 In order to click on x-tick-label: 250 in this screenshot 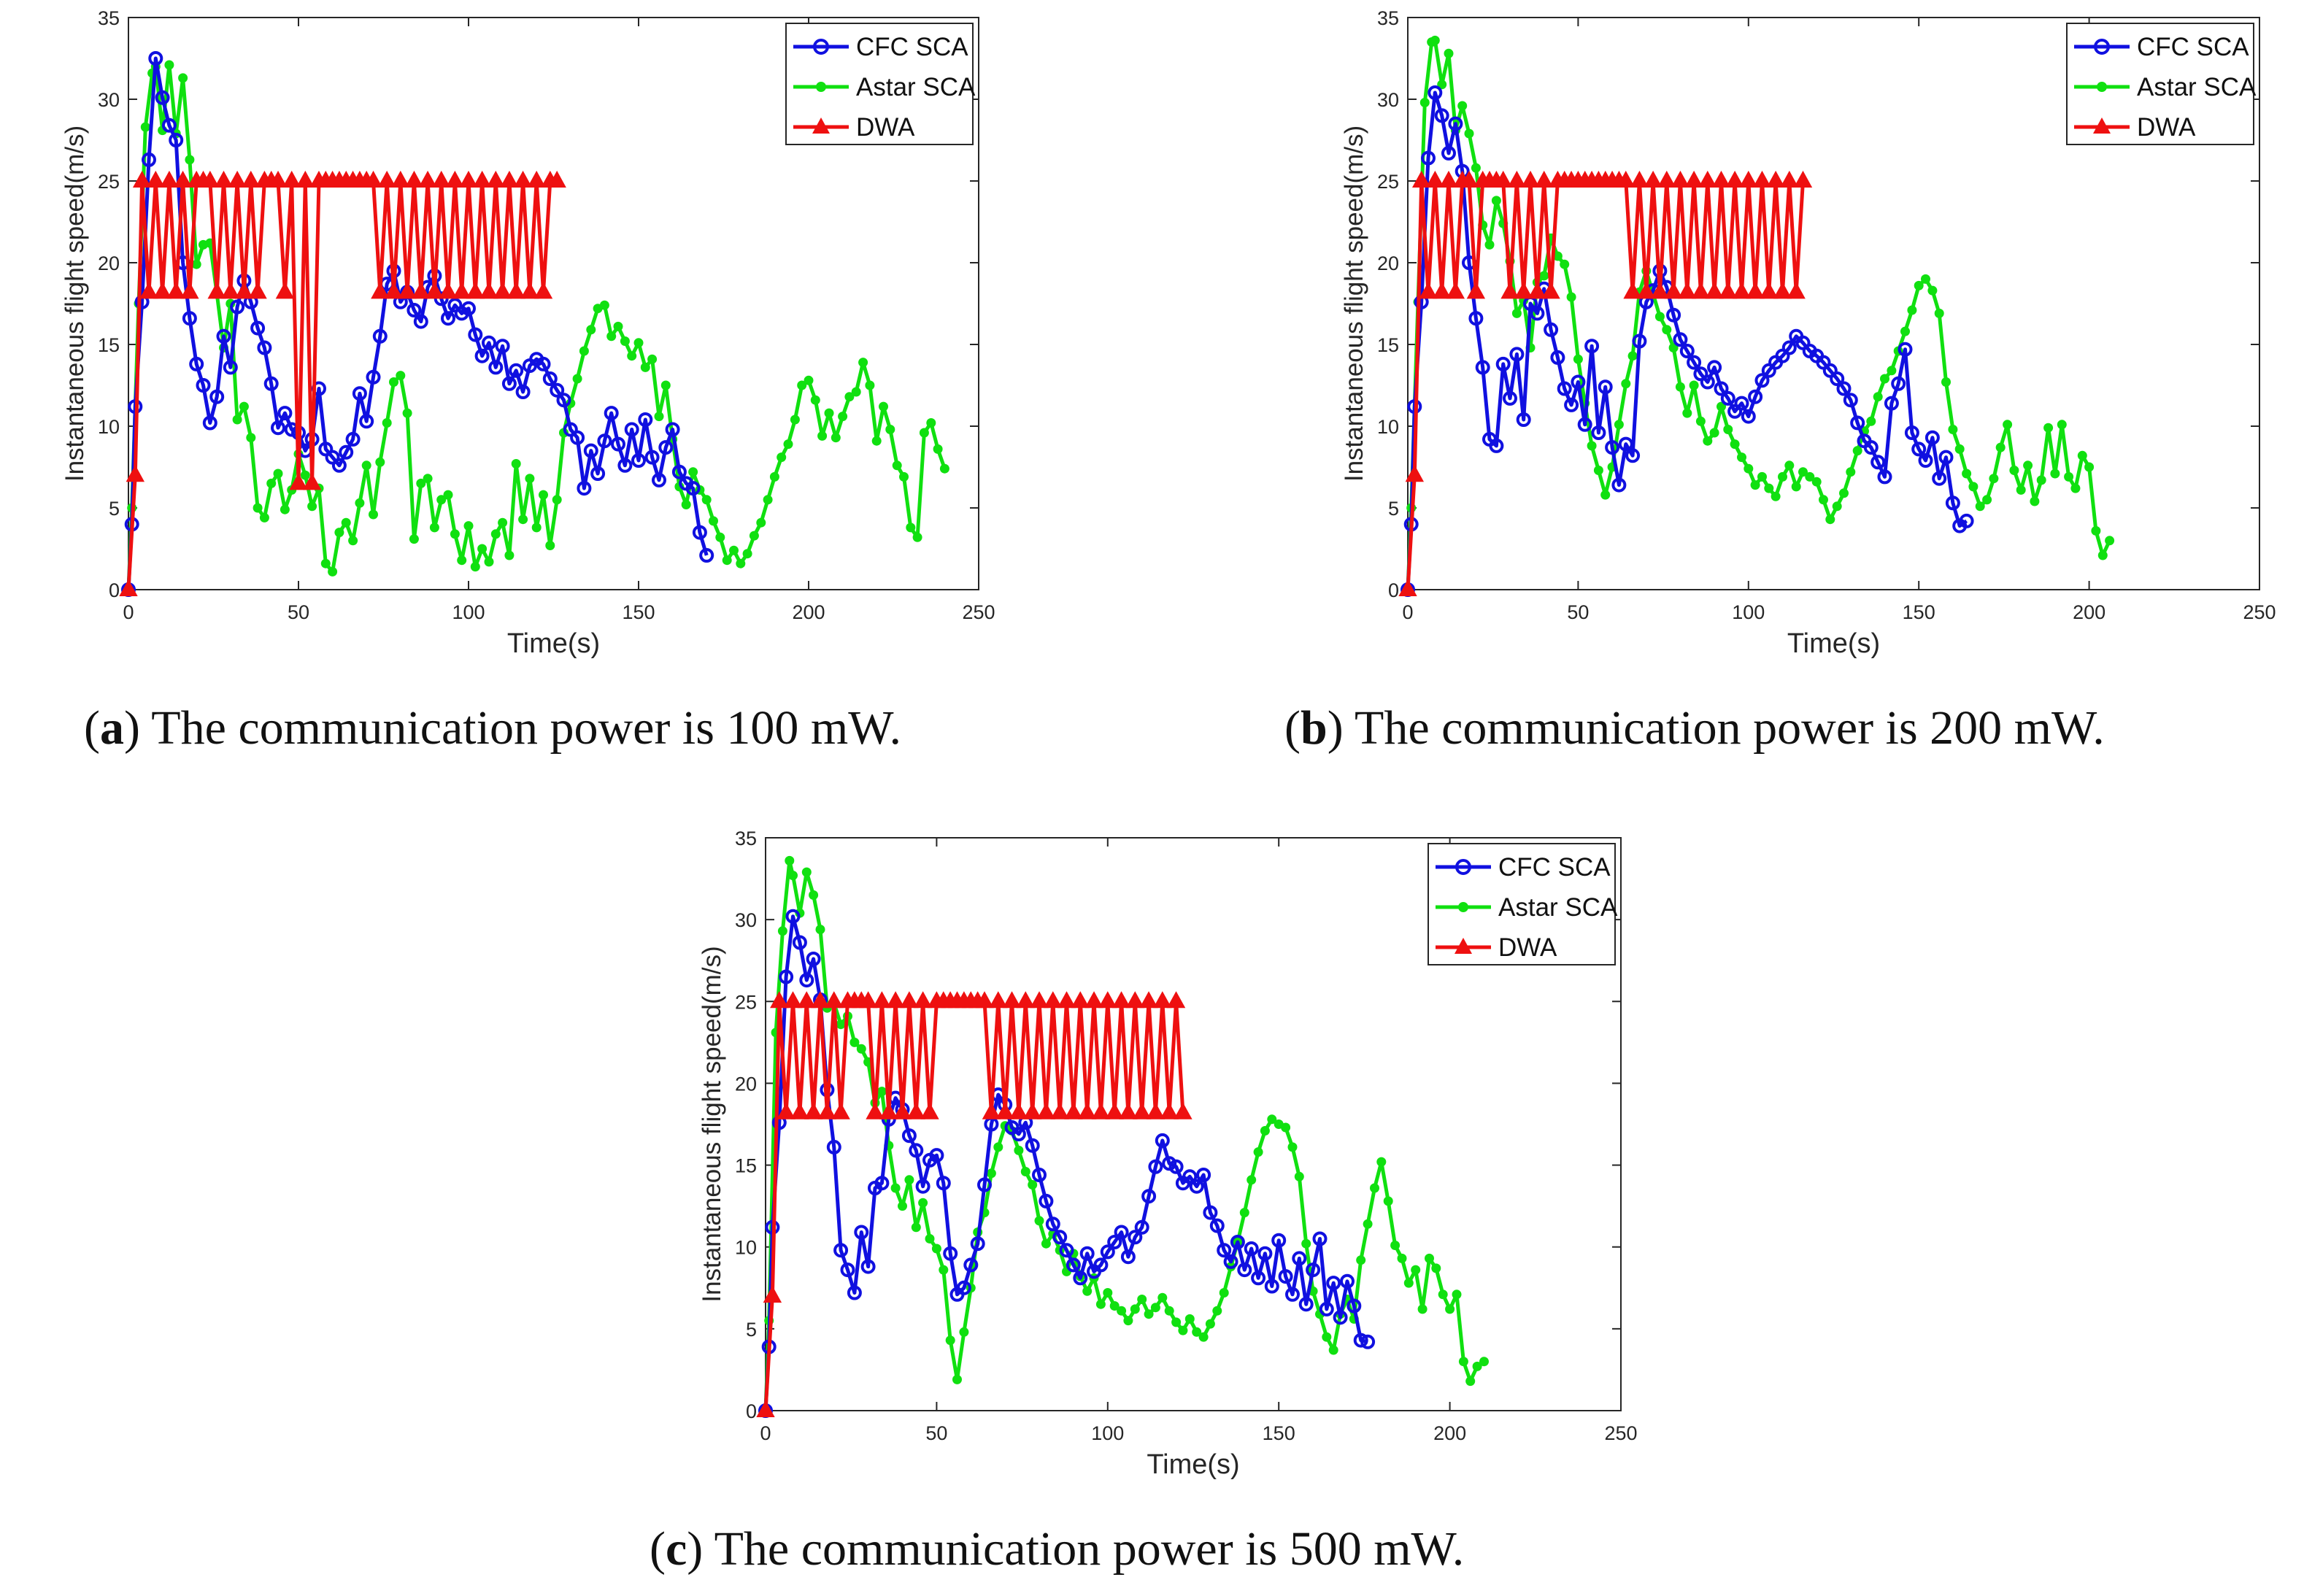, I will do `click(2259, 612)`.